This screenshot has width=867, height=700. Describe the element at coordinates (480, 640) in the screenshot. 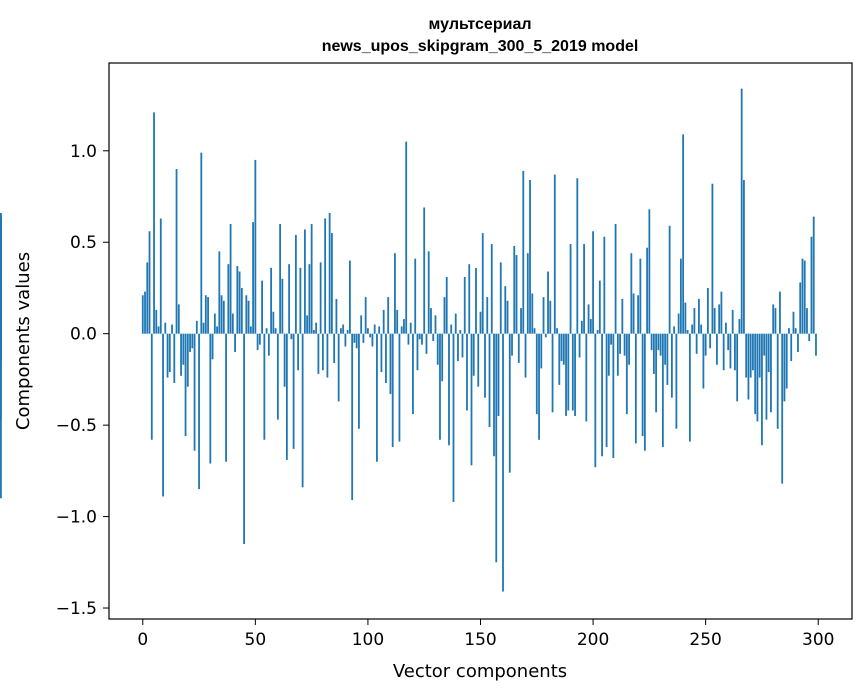

I see `x-tick-label: 150` at that location.